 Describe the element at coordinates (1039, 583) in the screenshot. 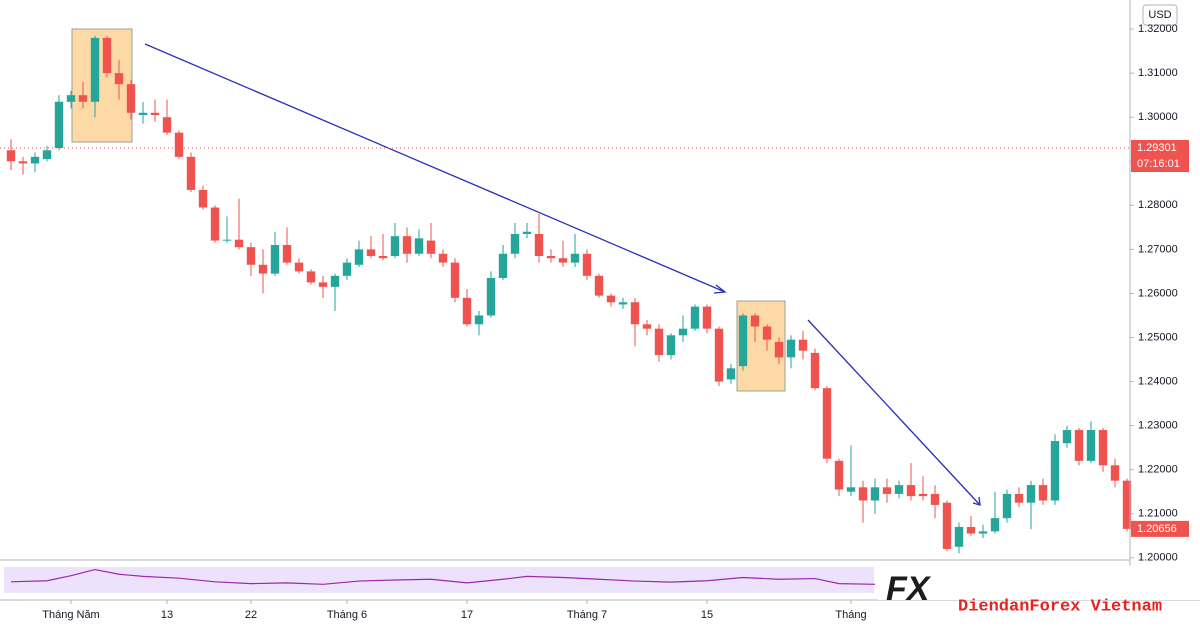

I see `brand-area` at that location.